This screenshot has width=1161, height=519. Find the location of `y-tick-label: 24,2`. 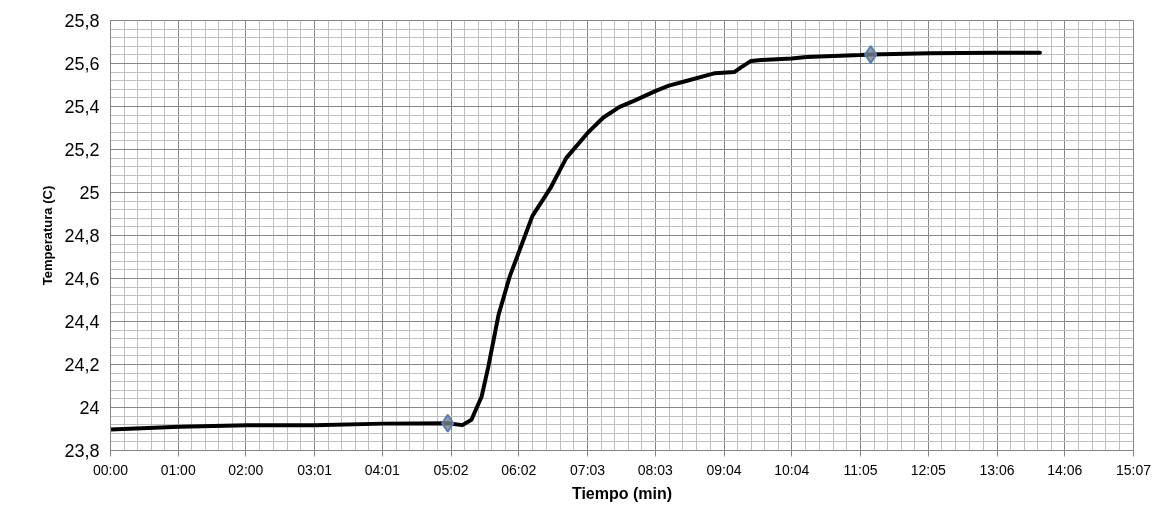

y-tick-label: 24,2 is located at coordinates (82, 365).